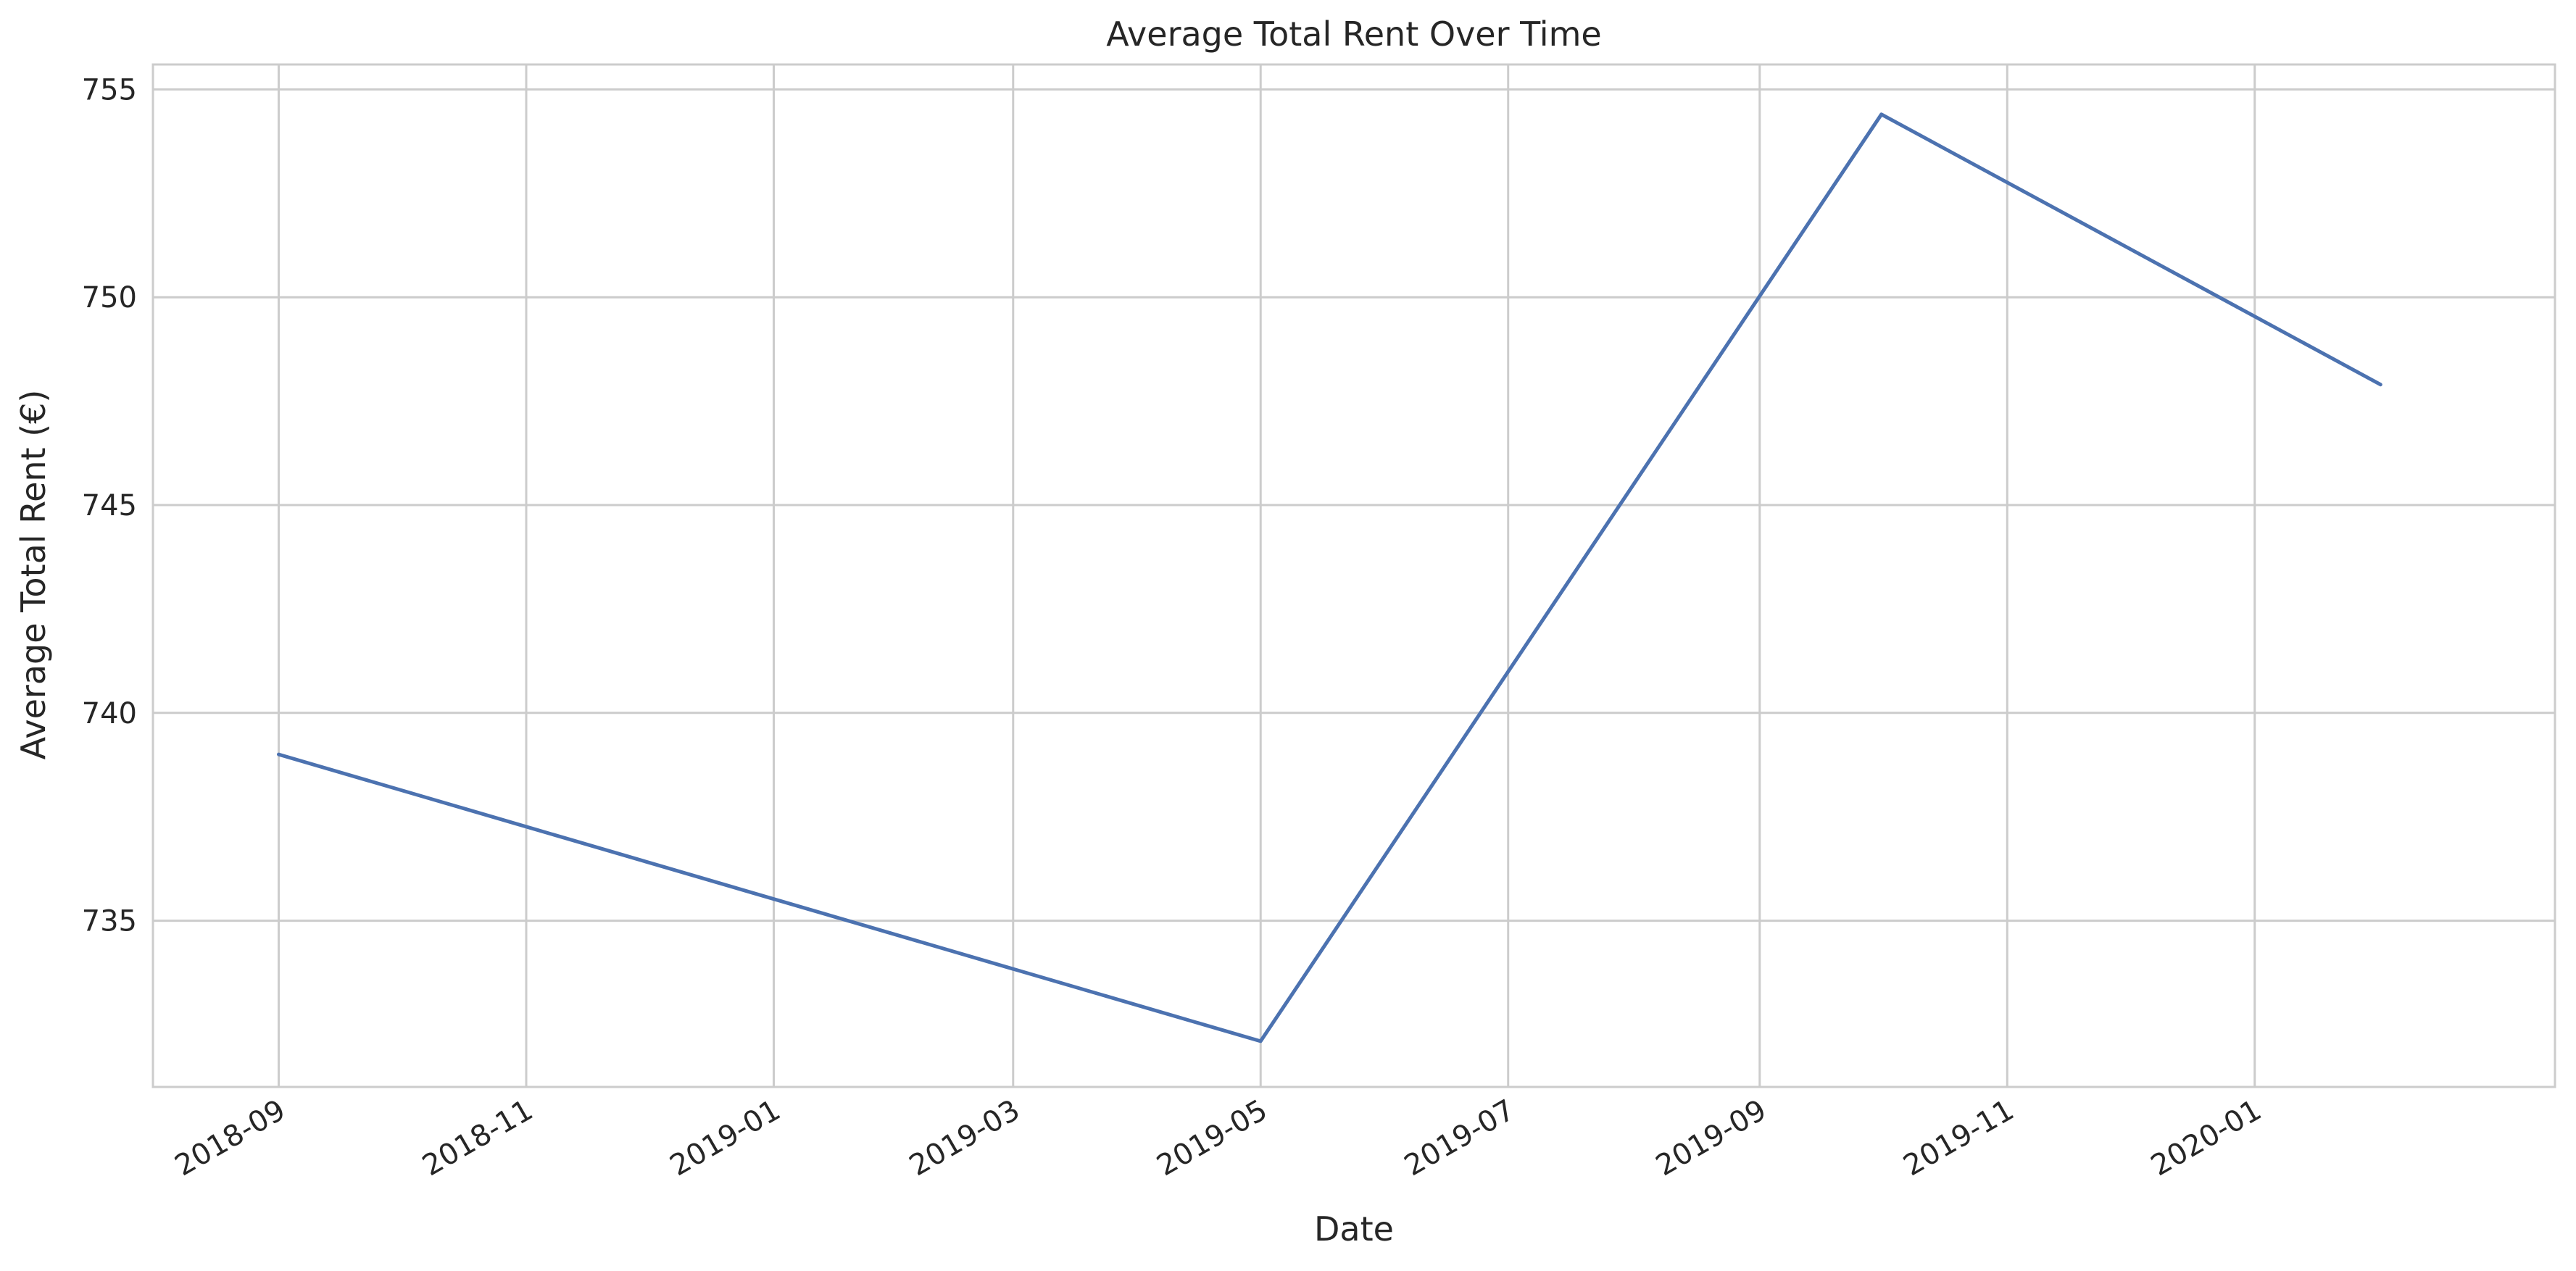  Describe the element at coordinates (33, 575) in the screenshot. I see `y-axis-label: Average Total Rent (€)` at that location.